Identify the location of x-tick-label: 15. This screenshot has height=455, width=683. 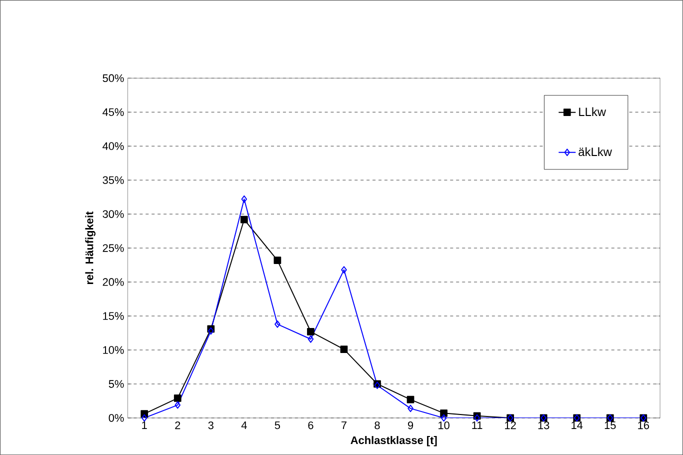
(610, 425).